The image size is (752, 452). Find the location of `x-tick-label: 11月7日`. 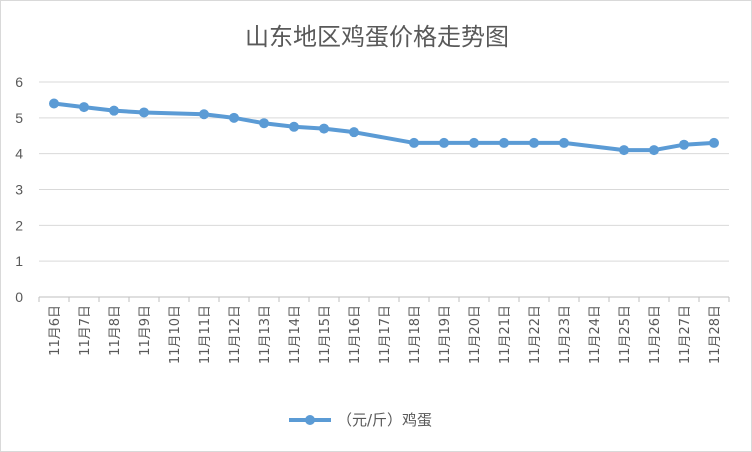

x-tick-label: 11月7日 is located at coordinates (85, 330).